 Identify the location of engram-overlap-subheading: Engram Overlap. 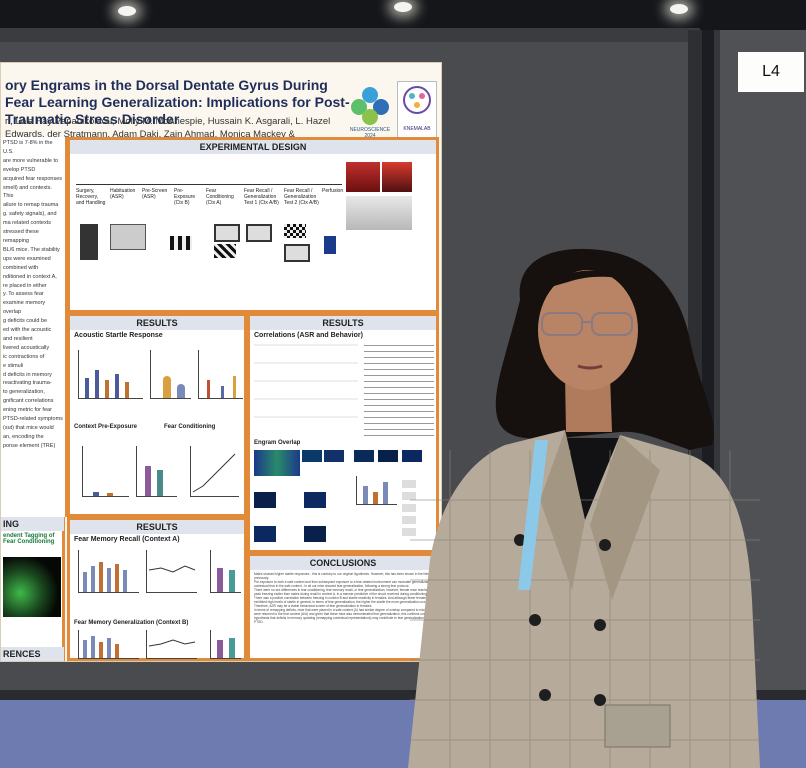
(277, 443).